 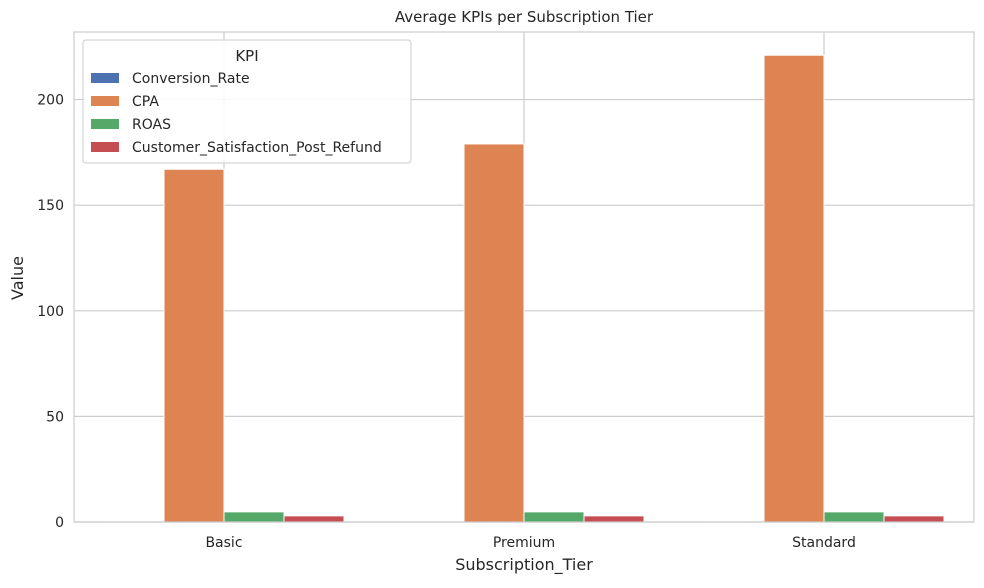 I want to click on legend-label: Customer_Satisfaction_Post_Refund, so click(x=257, y=148).